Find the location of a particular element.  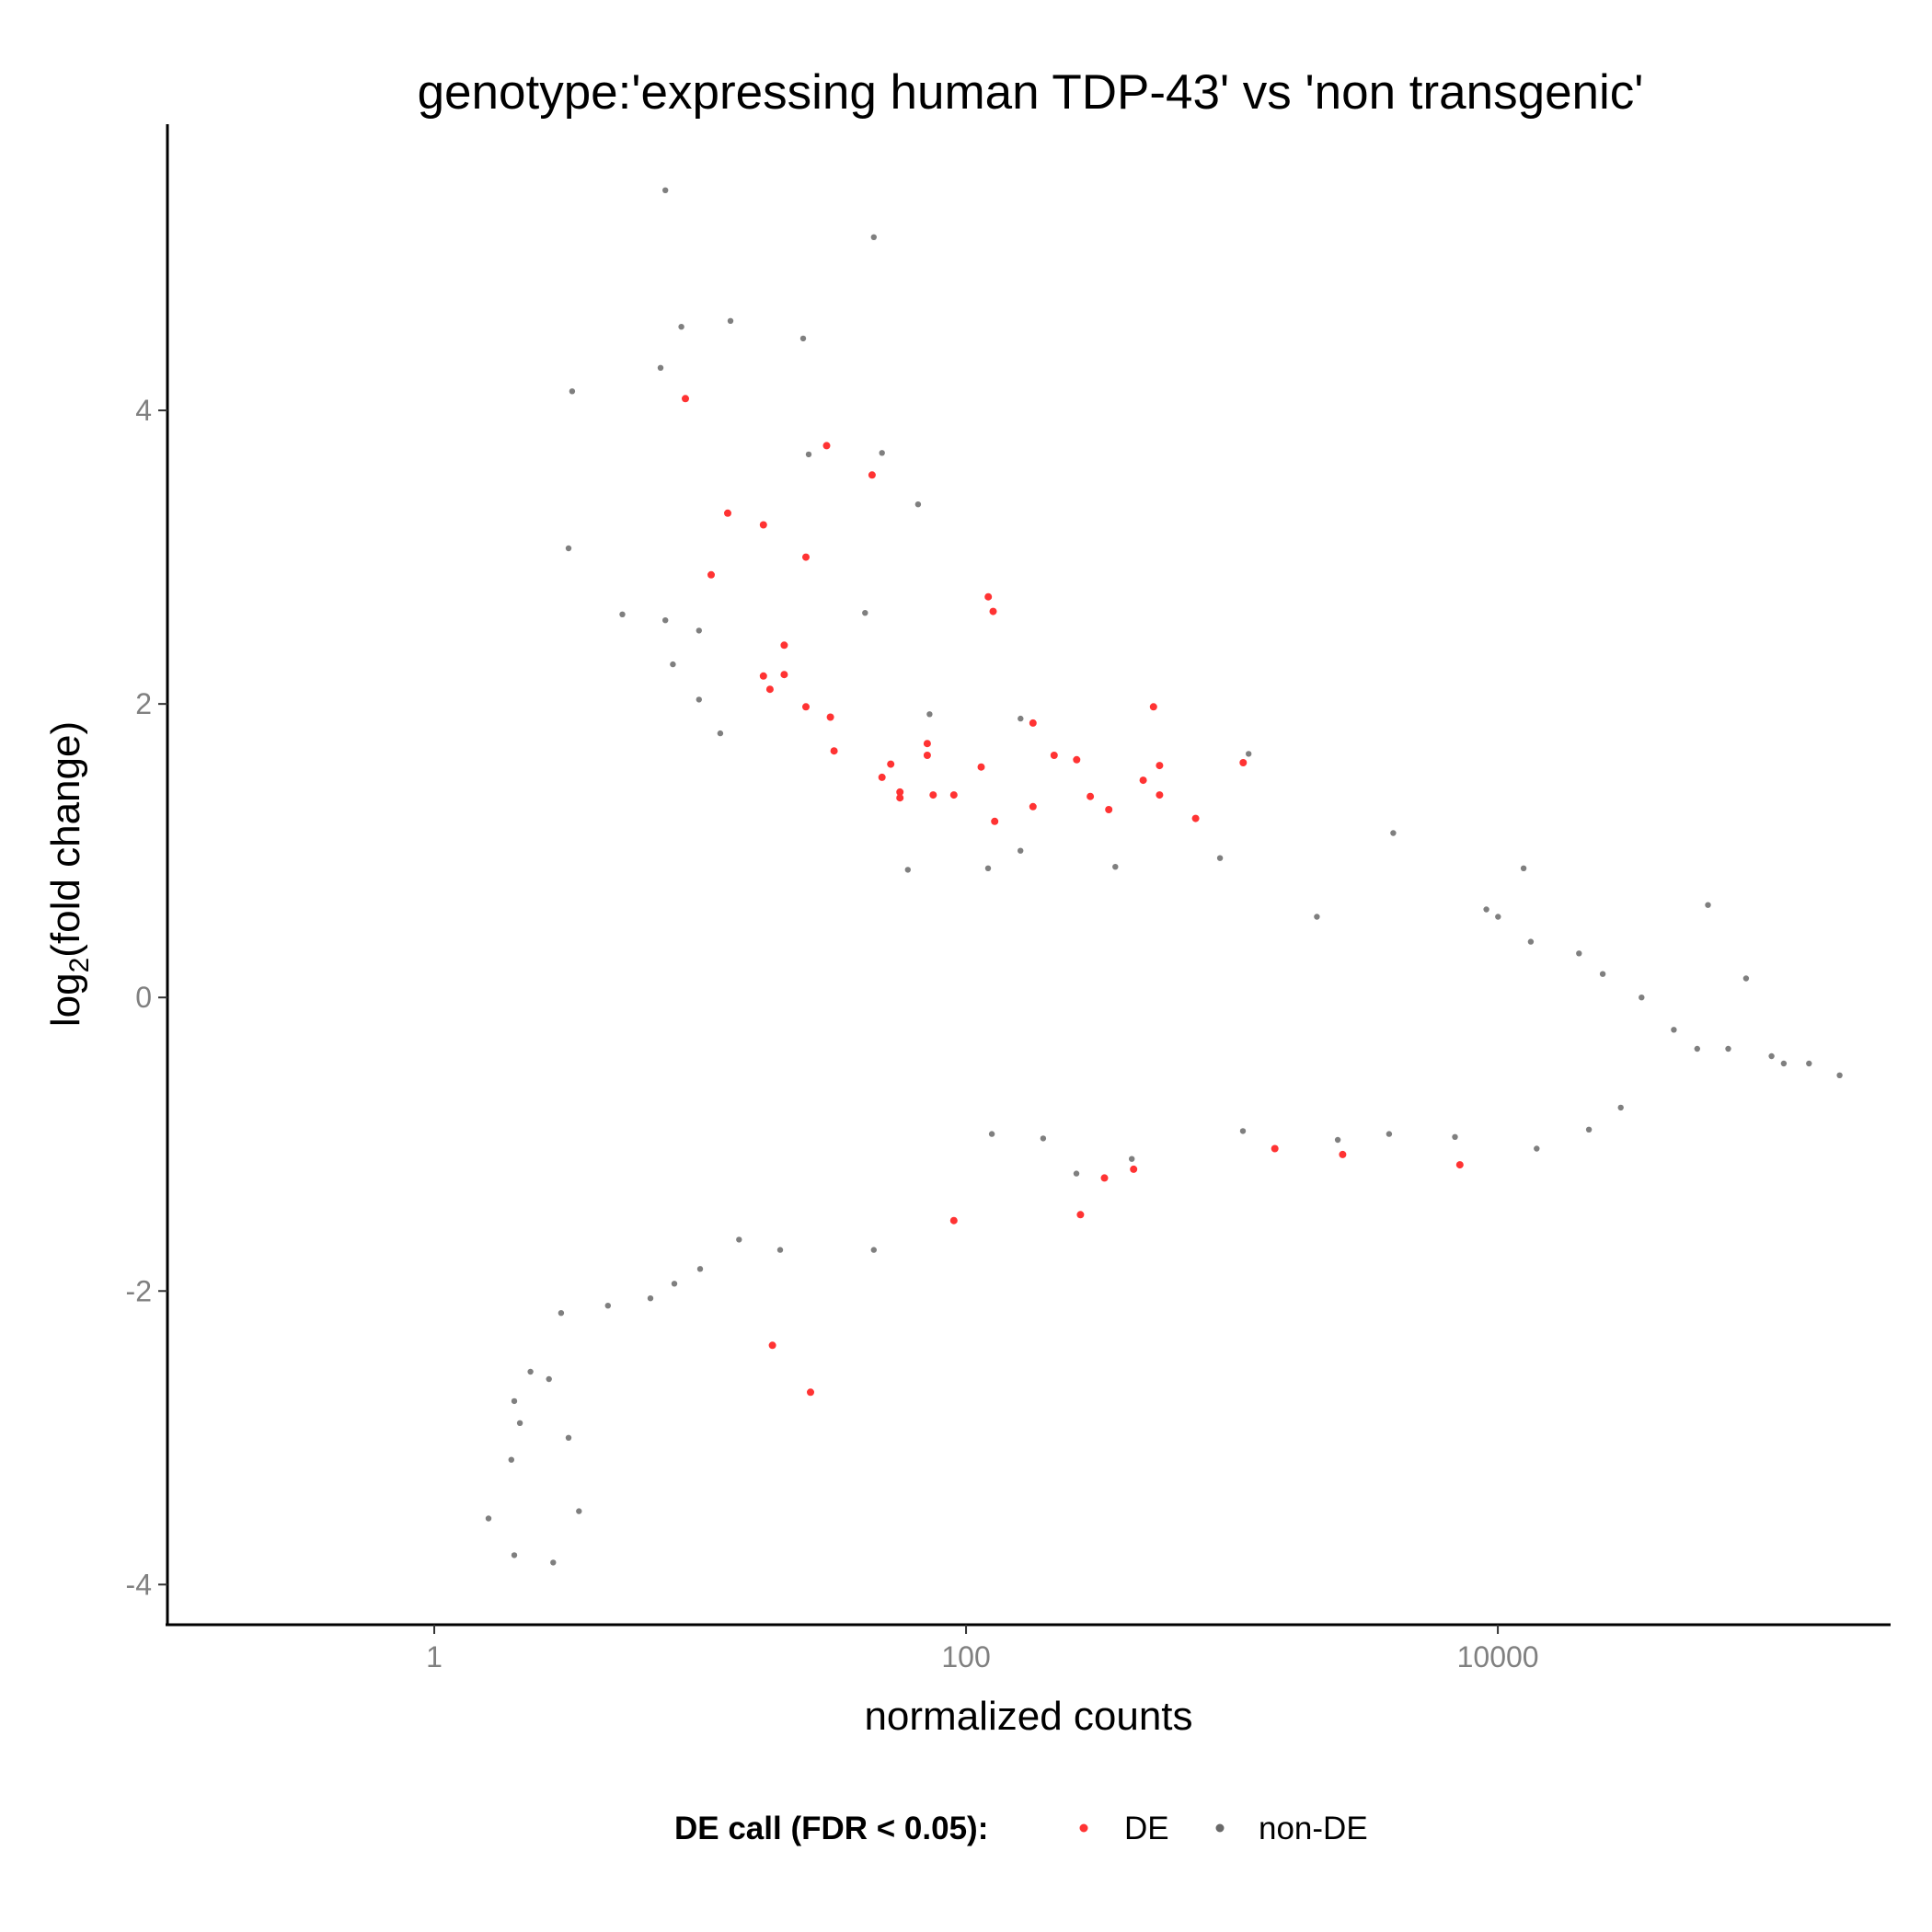

y-tick-label: -2 is located at coordinates (139, 1290).